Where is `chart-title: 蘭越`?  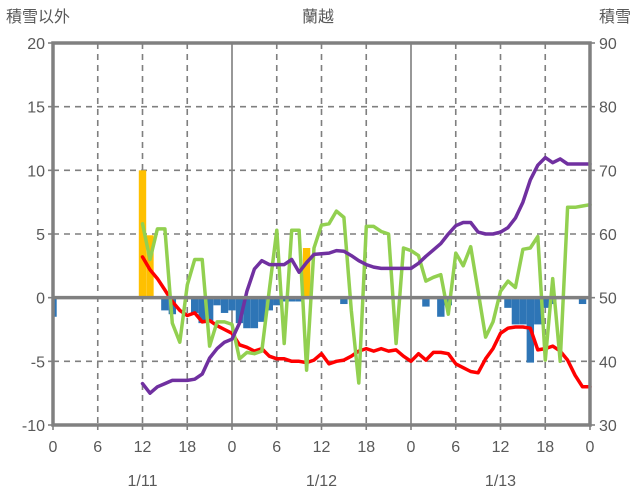 chart-title: 蘭越 is located at coordinates (317, 17).